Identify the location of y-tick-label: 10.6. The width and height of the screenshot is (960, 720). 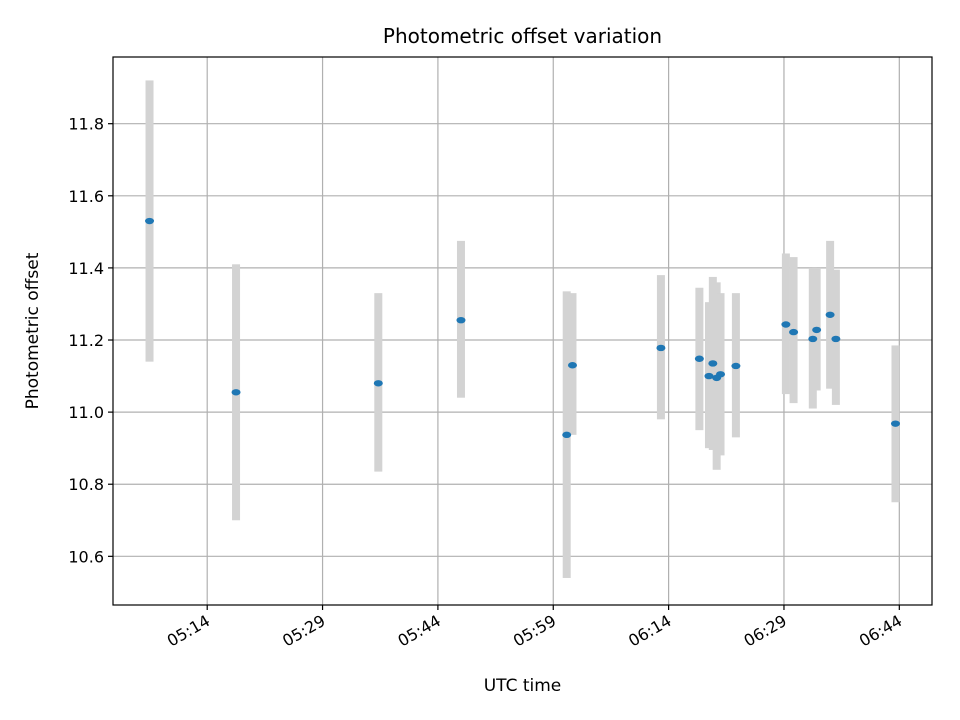
(86, 556).